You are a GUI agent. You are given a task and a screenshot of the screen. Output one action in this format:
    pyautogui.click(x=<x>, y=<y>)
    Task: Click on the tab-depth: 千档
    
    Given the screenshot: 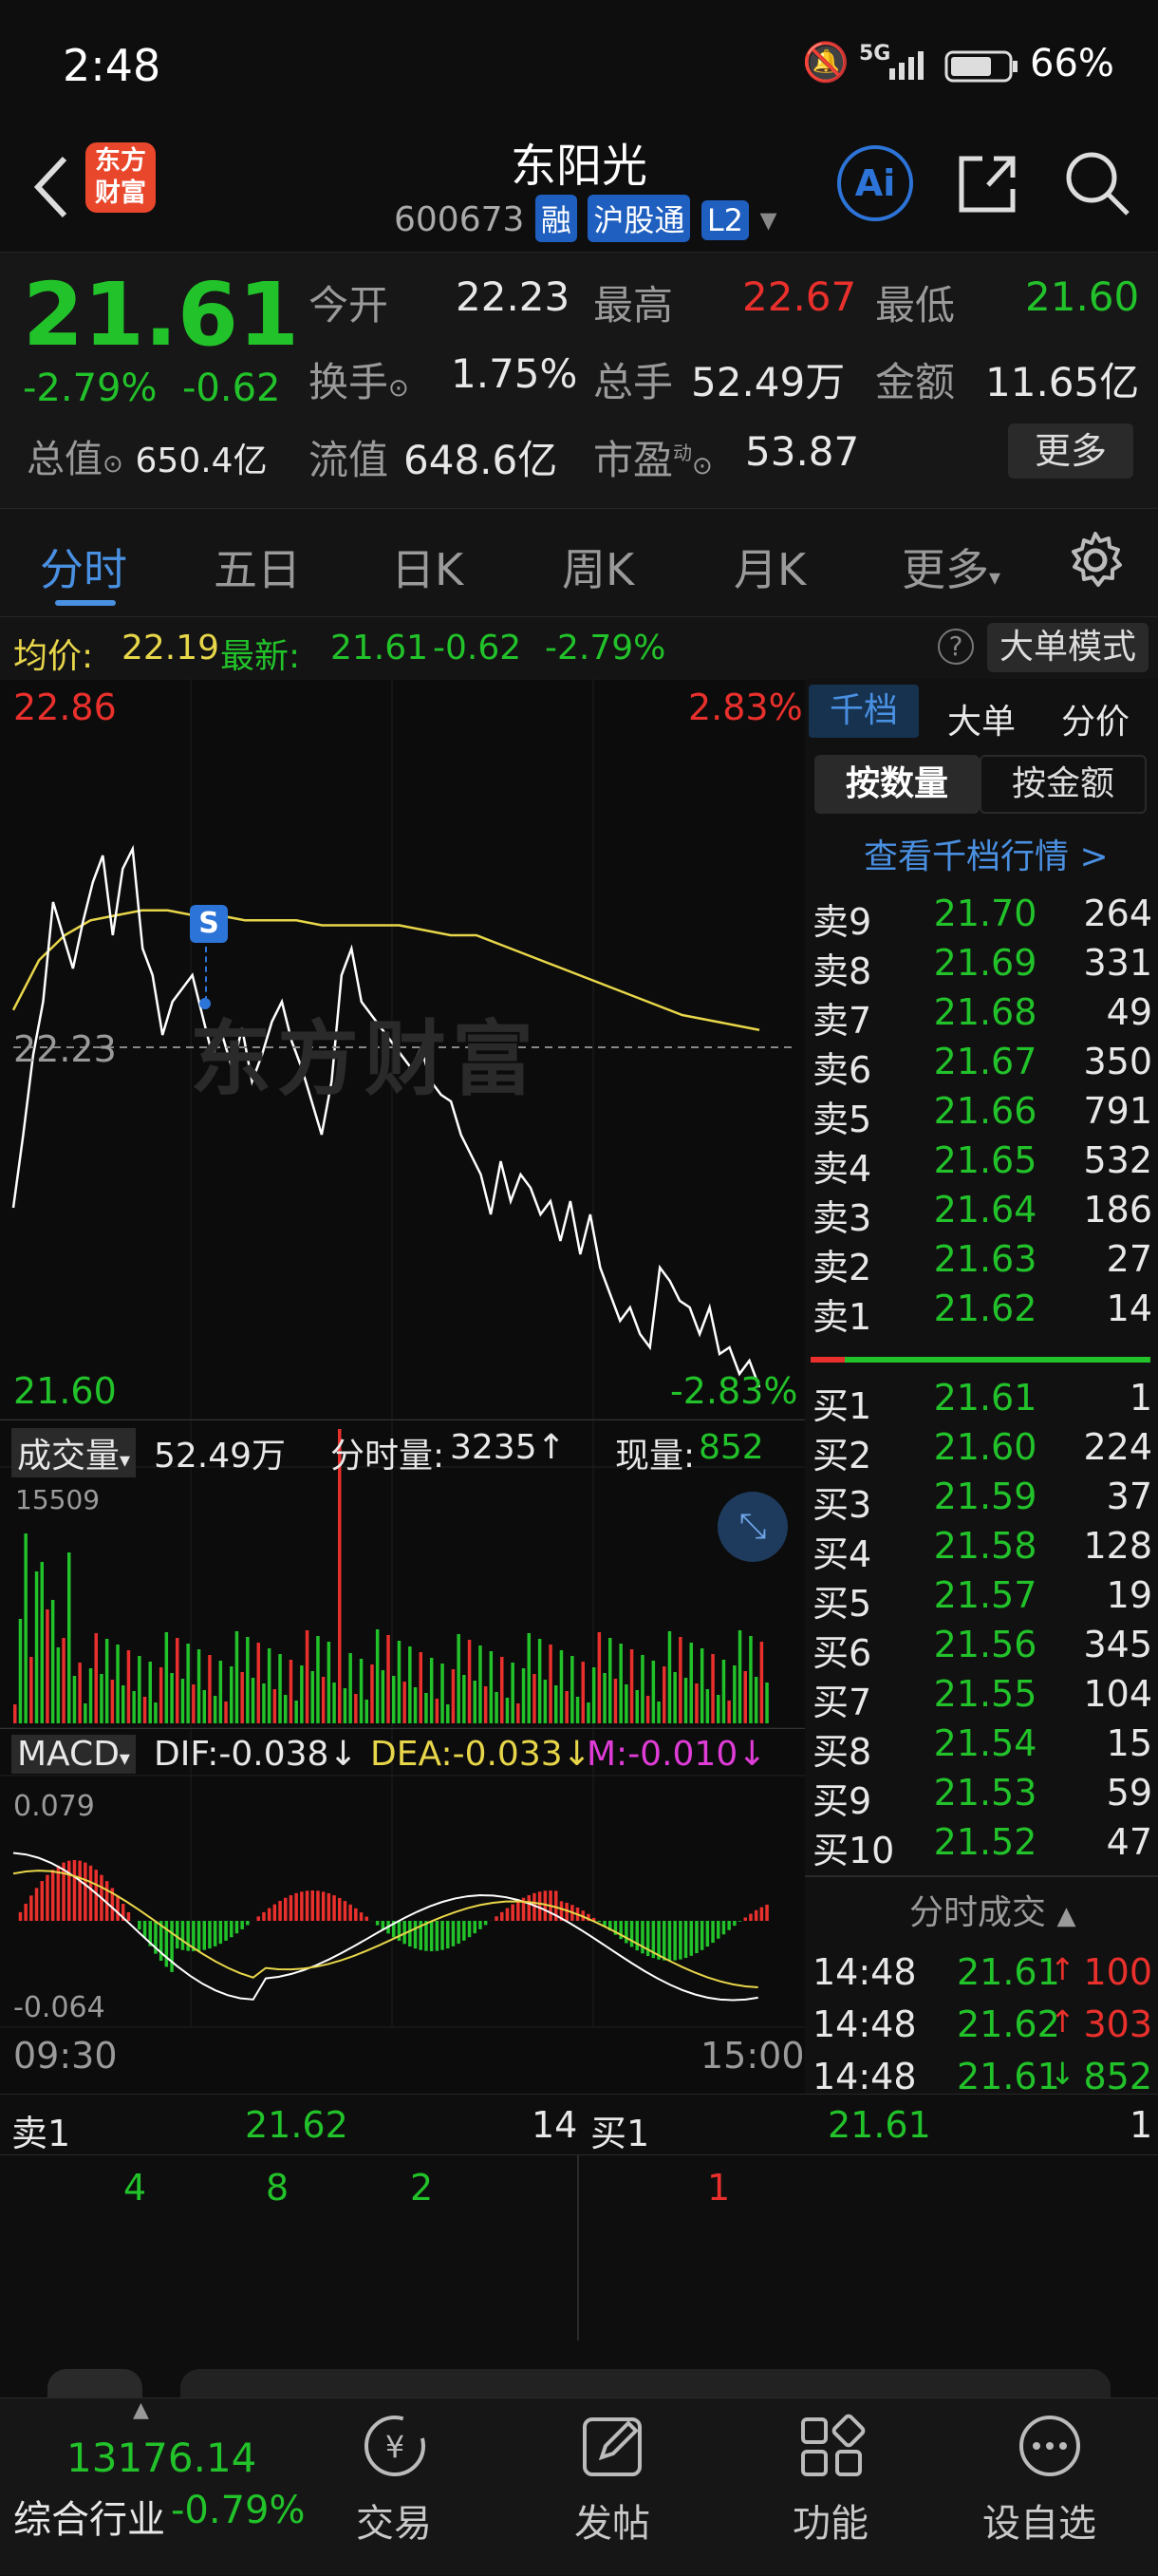 What is the action you would take?
    pyautogui.click(x=864, y=711)
    